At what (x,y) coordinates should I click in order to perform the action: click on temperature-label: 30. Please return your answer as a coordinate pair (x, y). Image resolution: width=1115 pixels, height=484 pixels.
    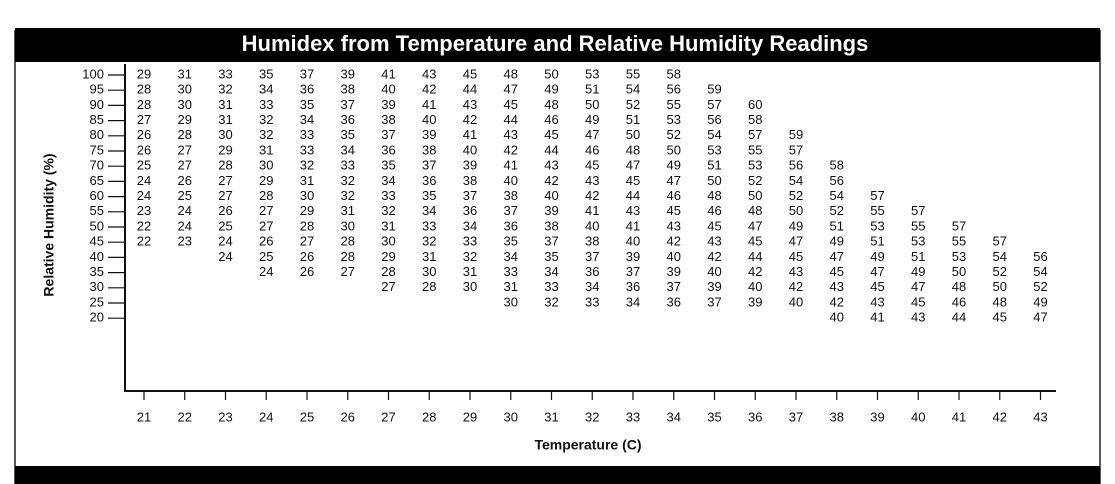
    Looking at the image, I should click on (511, 416).